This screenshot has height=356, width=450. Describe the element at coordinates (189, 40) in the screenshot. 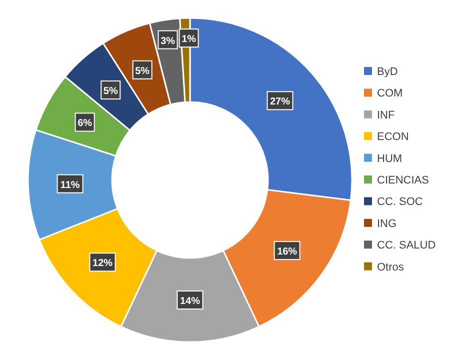

I see `data-label: 1%` at that location.